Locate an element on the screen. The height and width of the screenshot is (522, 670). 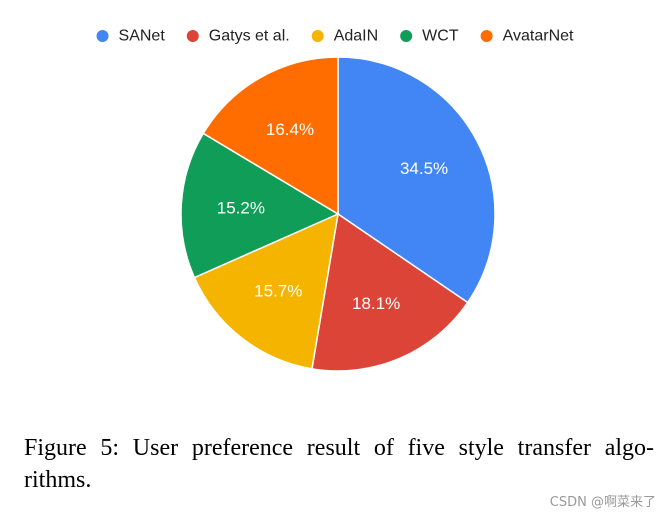
legend-item: WCT is located at coordinates (429, 36).